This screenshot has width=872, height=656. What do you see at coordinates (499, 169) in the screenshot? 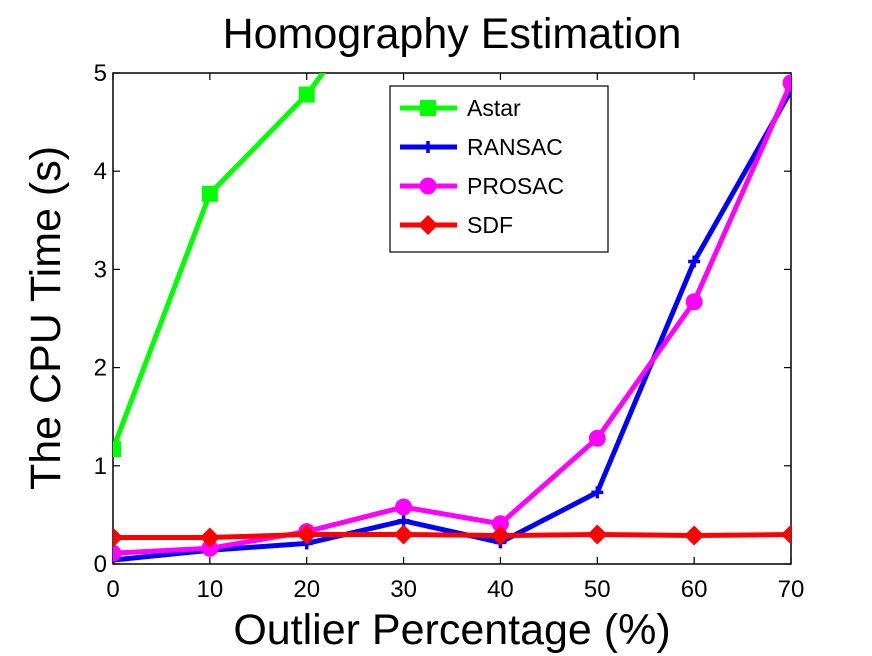
I see `legend: Astar RANSAC PROSAC SDF` at bounding box center [499, 169].